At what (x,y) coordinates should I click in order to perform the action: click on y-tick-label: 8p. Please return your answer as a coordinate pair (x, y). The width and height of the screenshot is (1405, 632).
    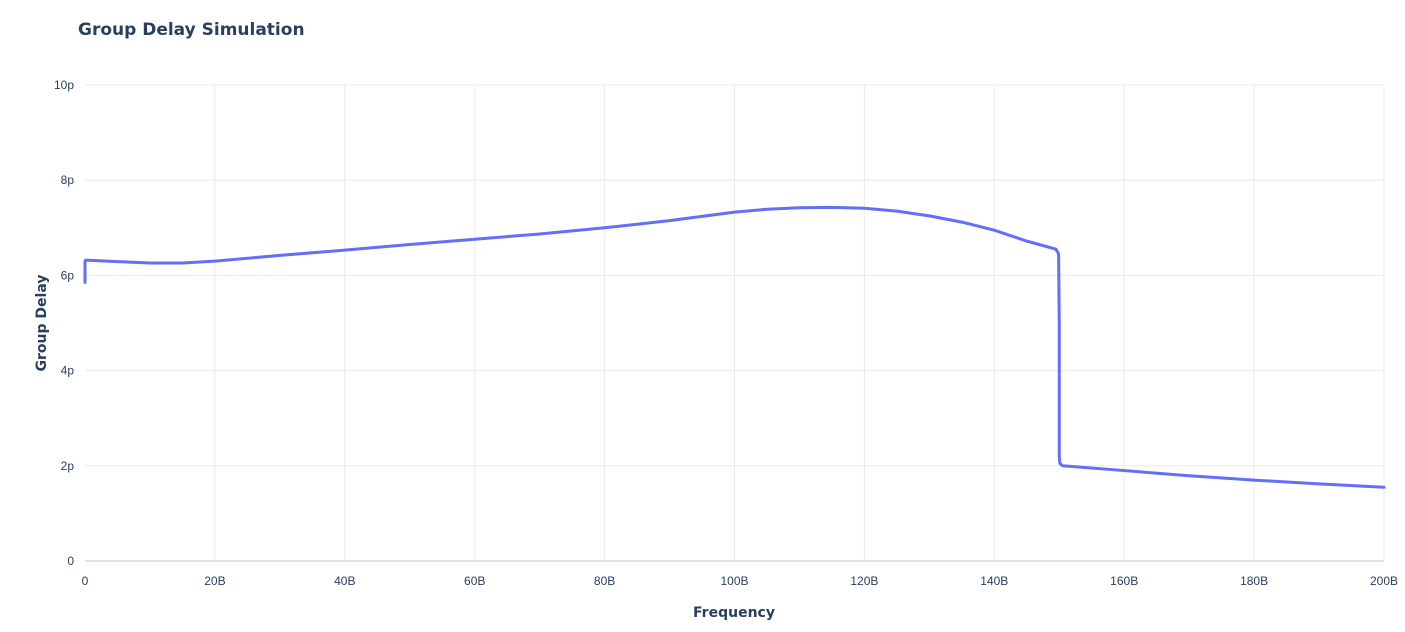
    Looking at the image, I should click on (68, 180).